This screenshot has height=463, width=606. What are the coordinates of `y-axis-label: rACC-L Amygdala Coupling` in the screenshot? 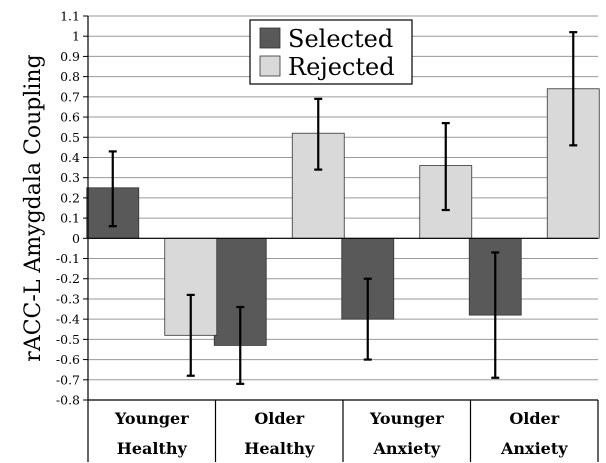 It's located at (33, 207).